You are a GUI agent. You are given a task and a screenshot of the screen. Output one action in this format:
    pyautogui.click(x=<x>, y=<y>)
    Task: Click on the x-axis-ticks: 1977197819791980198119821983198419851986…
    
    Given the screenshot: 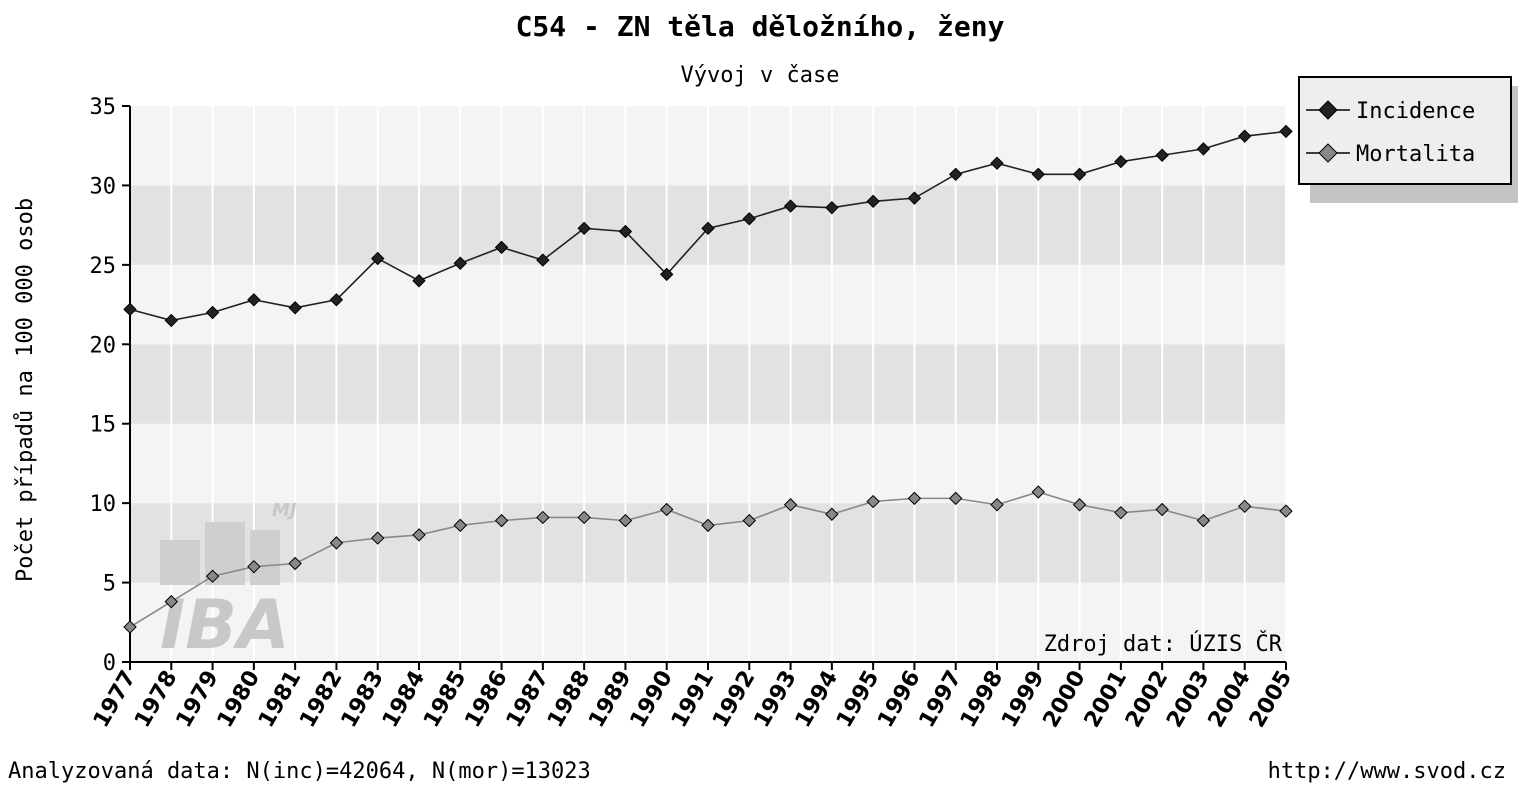 What is the action you would take?
    pyautogui.click(x=693, y=697)
    